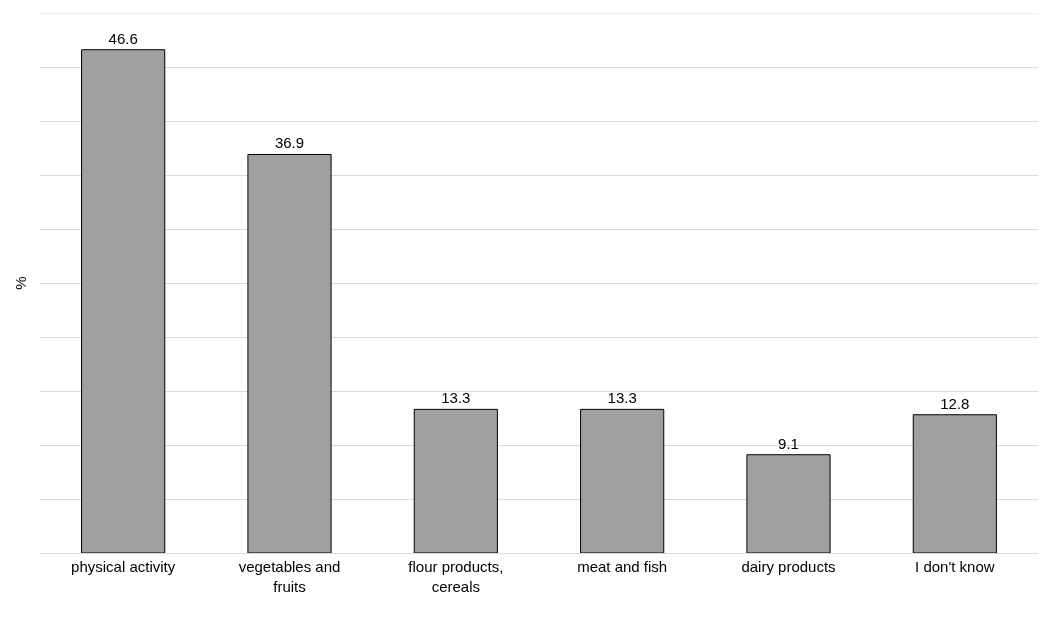  Describe the element at coordinates (289, 576) in the screenshot. I see `x-tick-label: vegetables and fruits` at that location.